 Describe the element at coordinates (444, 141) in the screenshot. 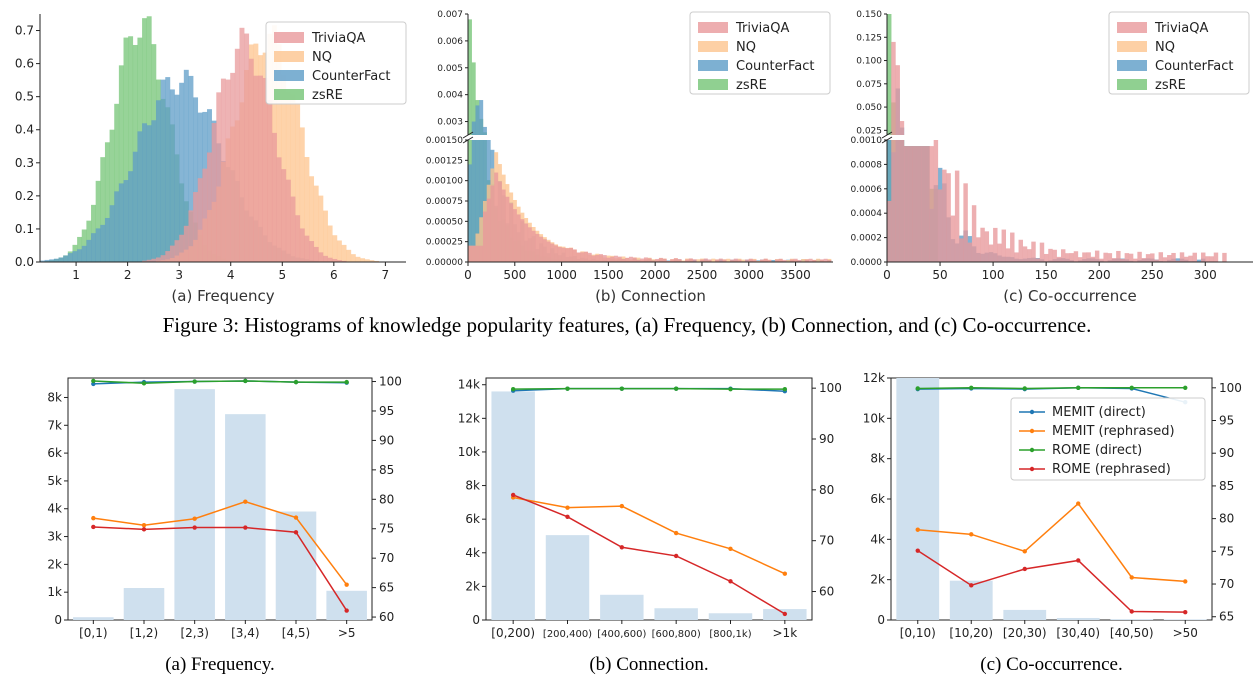

I see `y-tick-label: 0.00150` at that location.